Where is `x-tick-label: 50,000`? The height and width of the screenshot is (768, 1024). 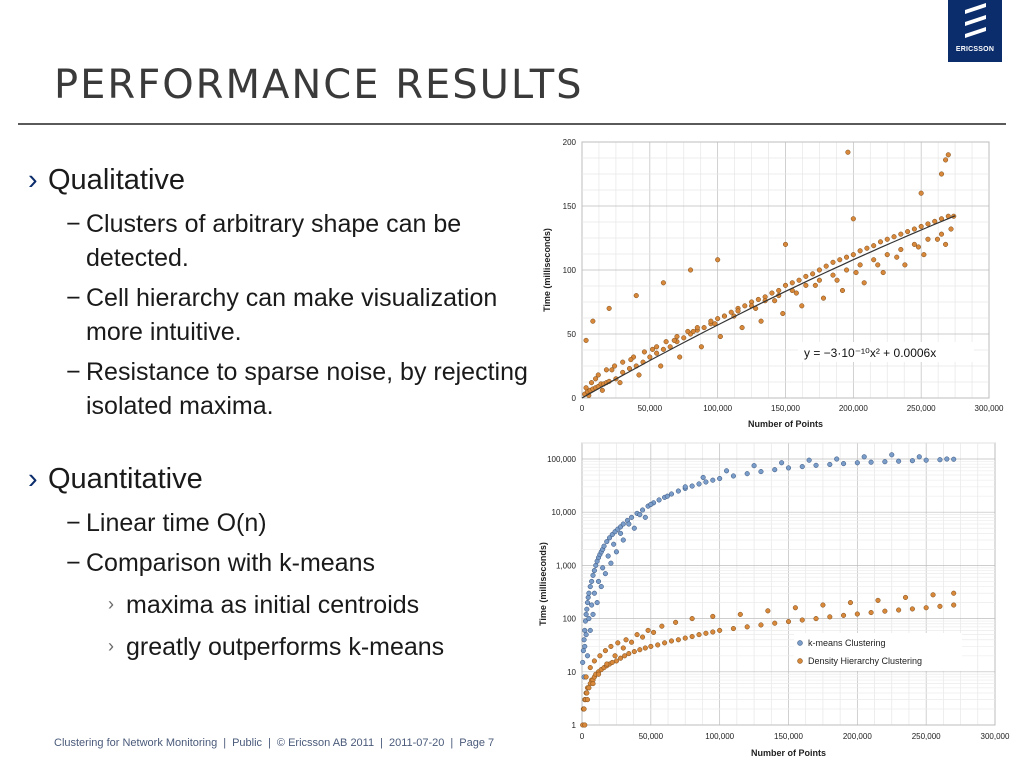
x-tick-label: 50,000 is located at coordinates (650, 408).